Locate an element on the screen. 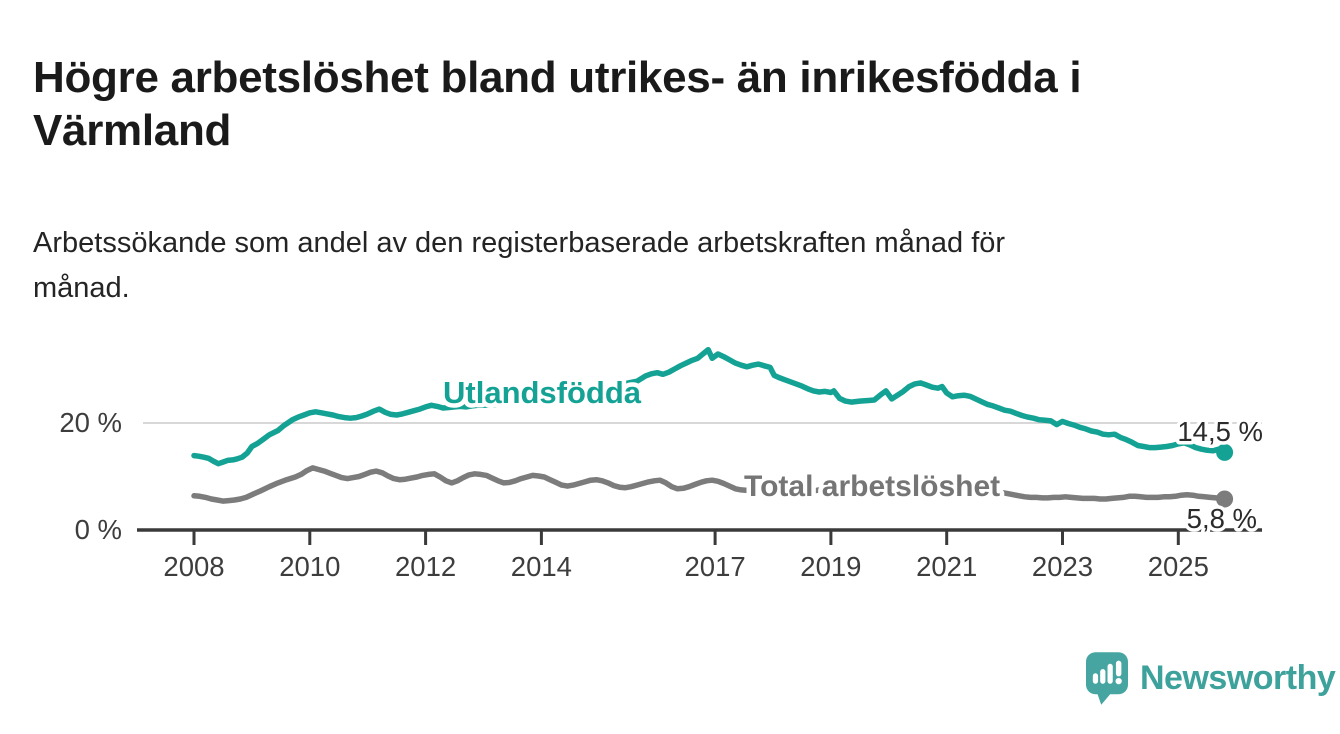 Image resolution: width=1340 pixels, height=734 pixels. series-label-utlandsfodda: Utlandsfödda is located at coordinates (542, 392).